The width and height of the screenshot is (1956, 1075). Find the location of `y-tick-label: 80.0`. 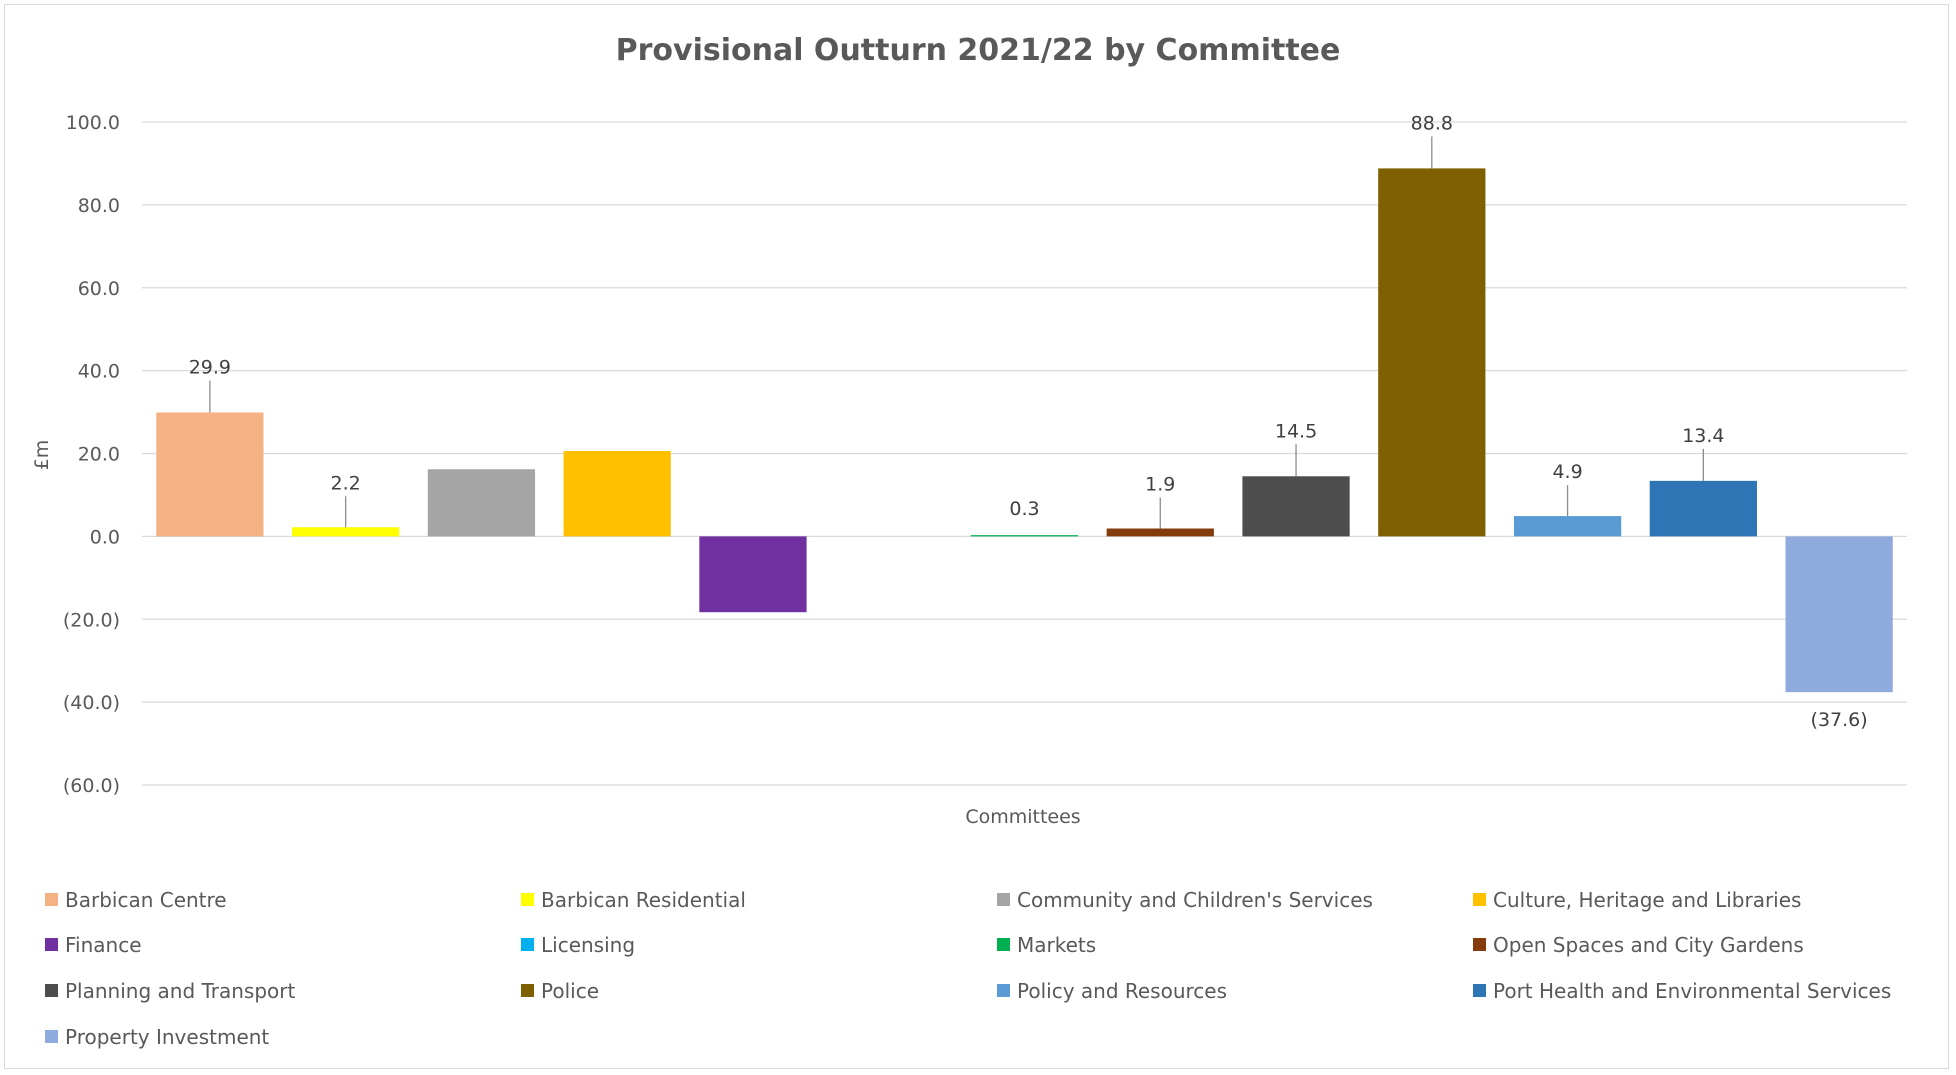

y-tick-label: 80.0 is located at coordinates (99, 206).